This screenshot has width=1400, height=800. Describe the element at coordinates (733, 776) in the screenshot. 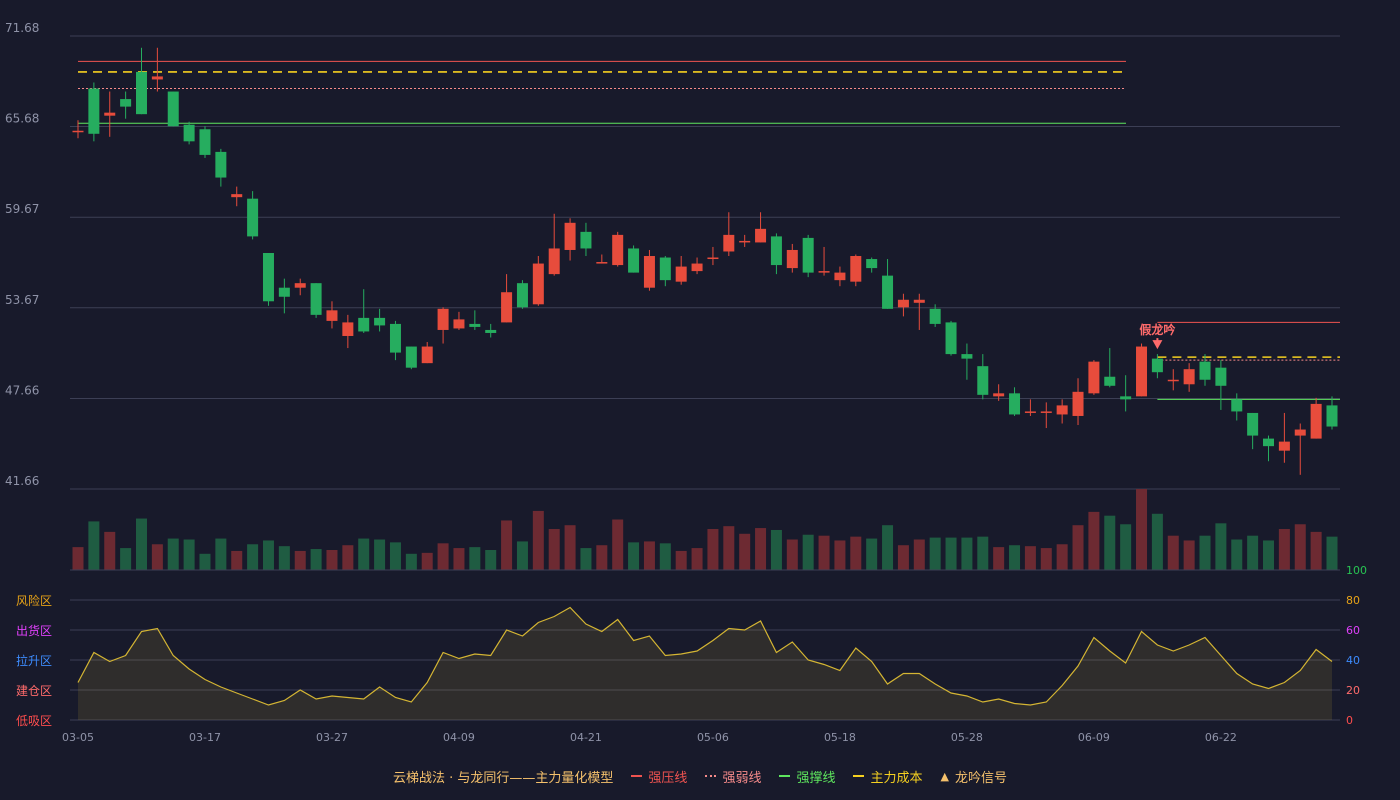

I see `legend-item-weak: 强弱线` at that location.